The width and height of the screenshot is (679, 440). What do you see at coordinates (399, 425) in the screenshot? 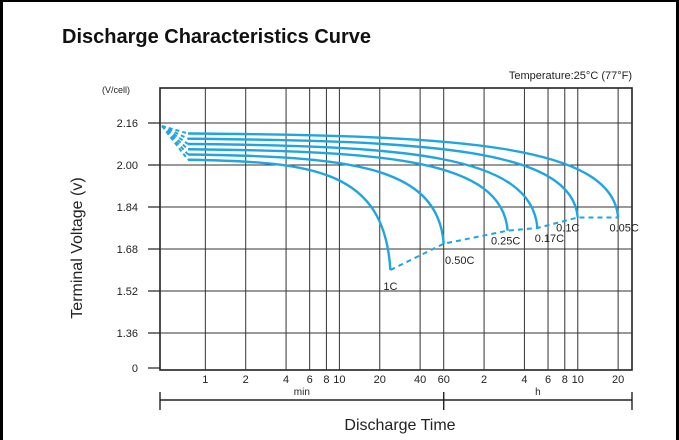
I see `x-axis-title: Discharge Time` at bounding box center [399, 425].